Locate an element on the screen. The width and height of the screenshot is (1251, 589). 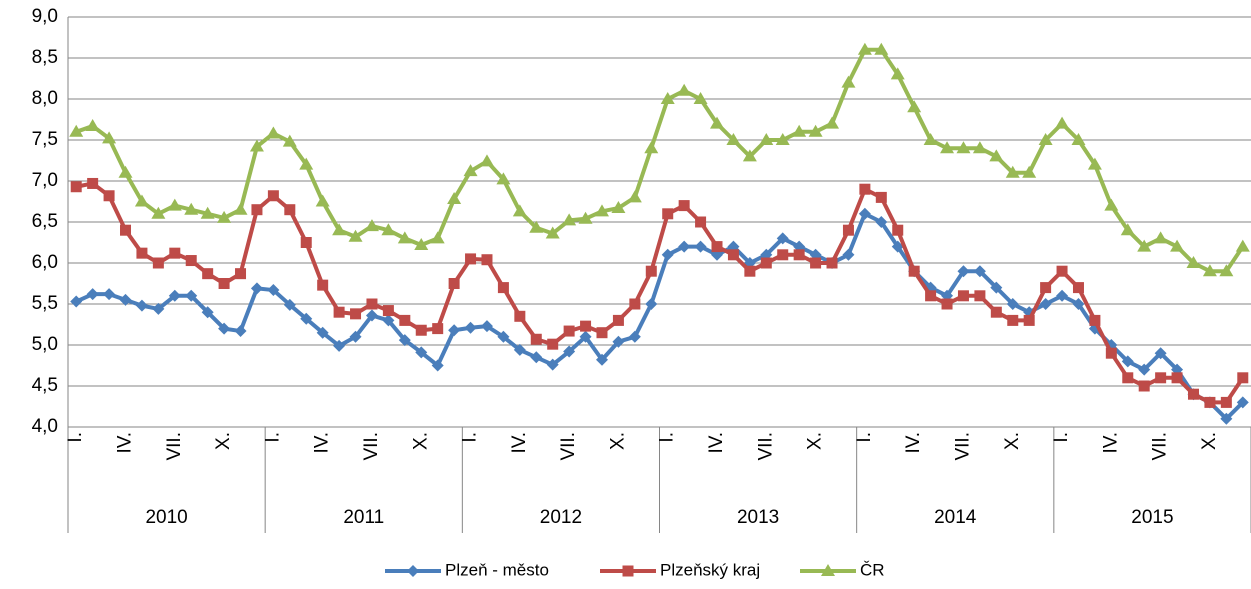
y-tick-label: 5,0 is located at coordinates (45, 344).